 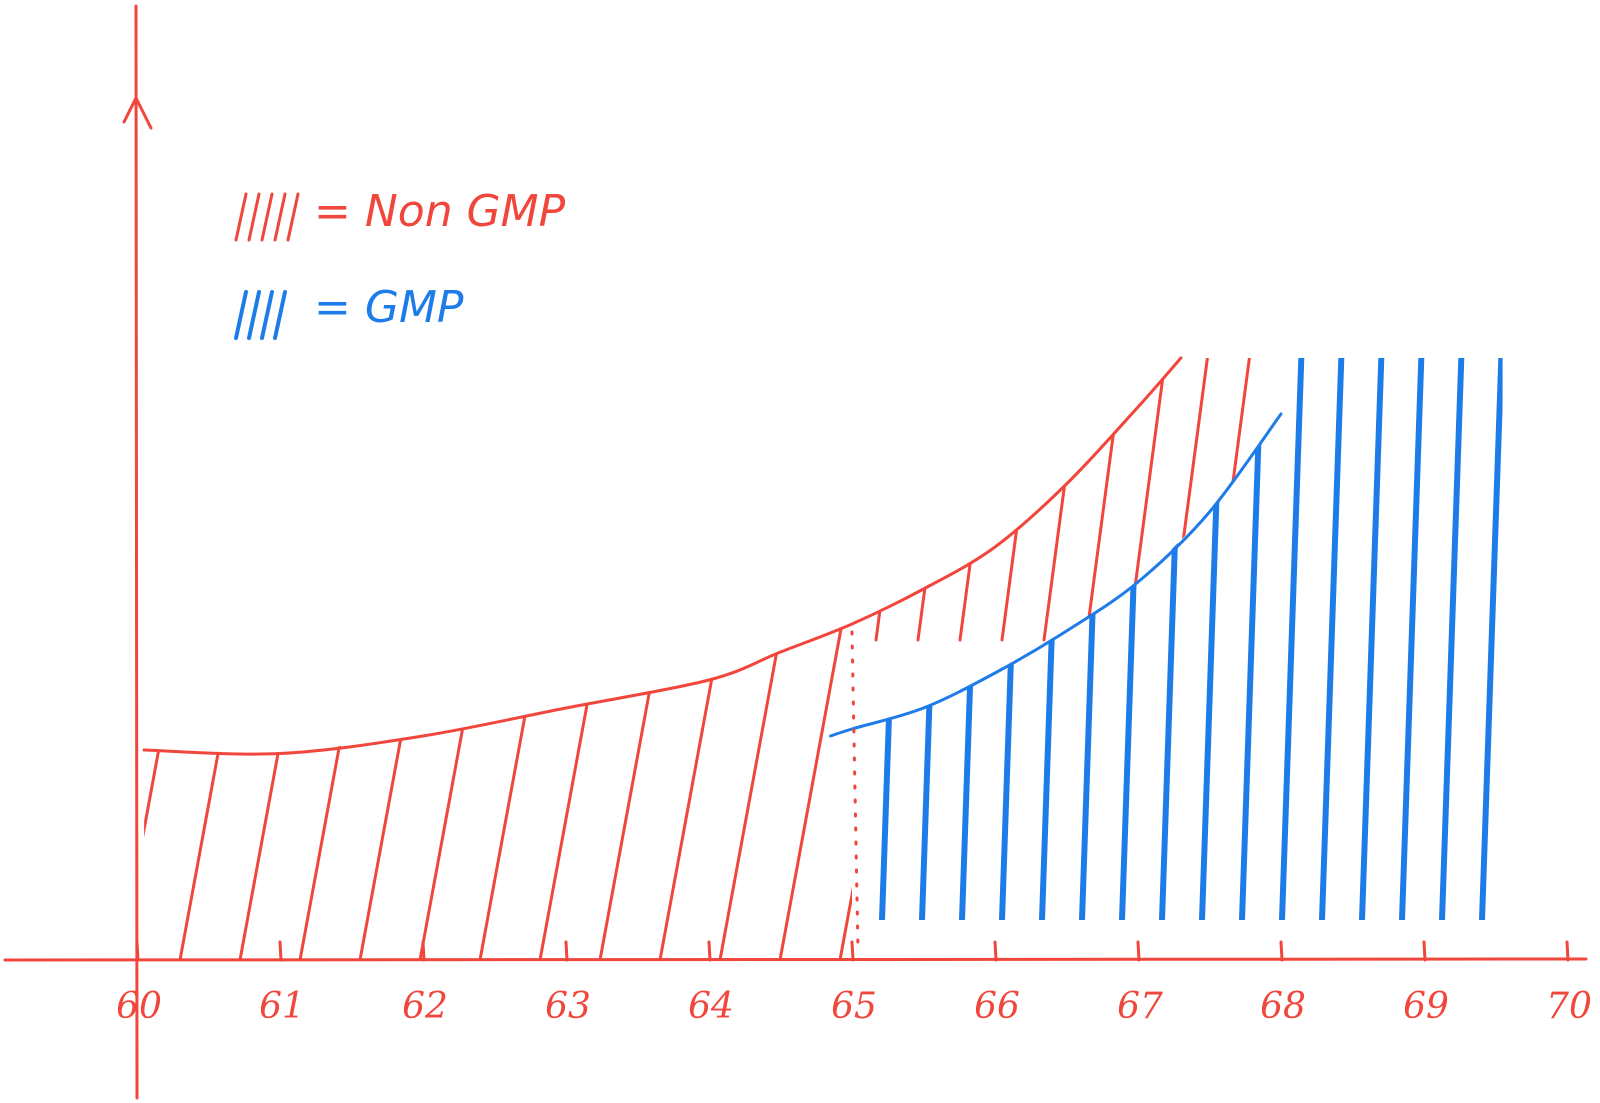 What do you see at coordinates (1283, 1006) in the screenshot?
I see `x-tick-label: 68` at bounding box center [1283, 1006].